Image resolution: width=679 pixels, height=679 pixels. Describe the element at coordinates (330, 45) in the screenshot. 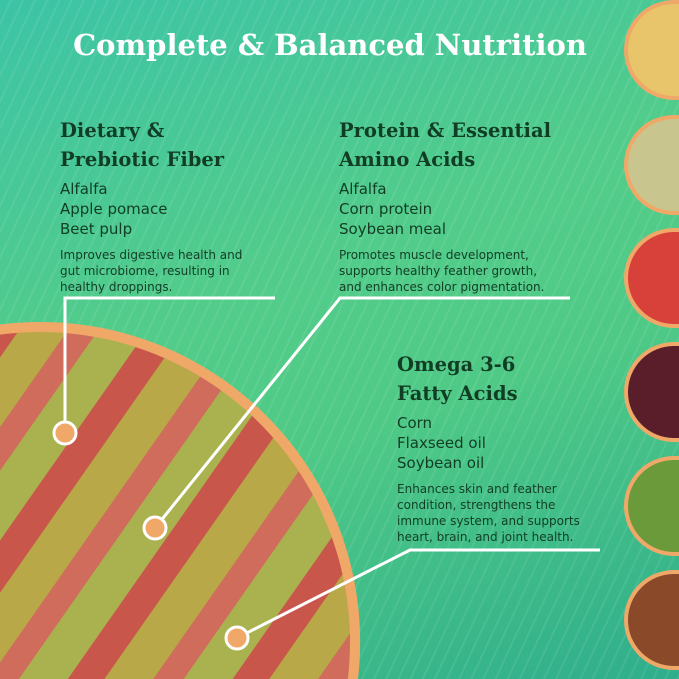

I see `page-title: Complete & Balanced Nutrition` at that location.